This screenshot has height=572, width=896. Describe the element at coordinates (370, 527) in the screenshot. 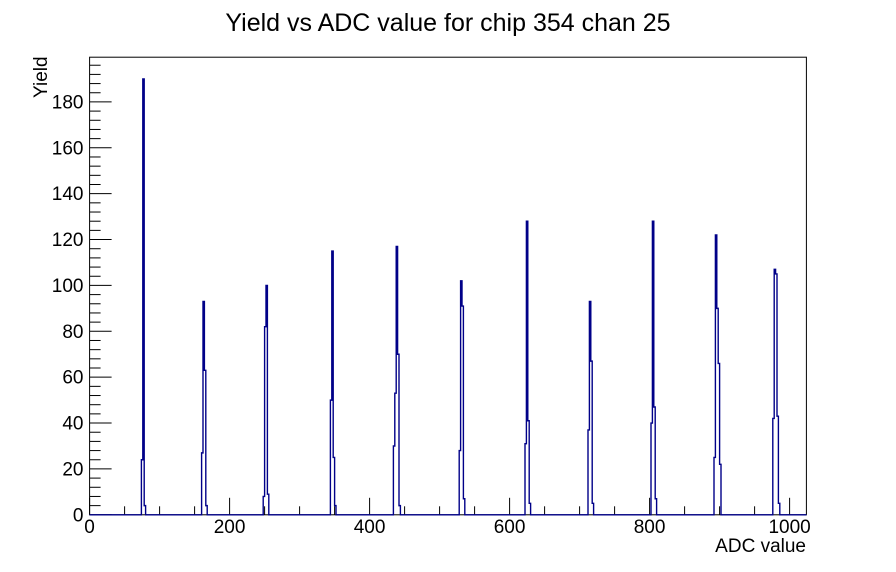

I see `x-tick-label: 400` at that location.